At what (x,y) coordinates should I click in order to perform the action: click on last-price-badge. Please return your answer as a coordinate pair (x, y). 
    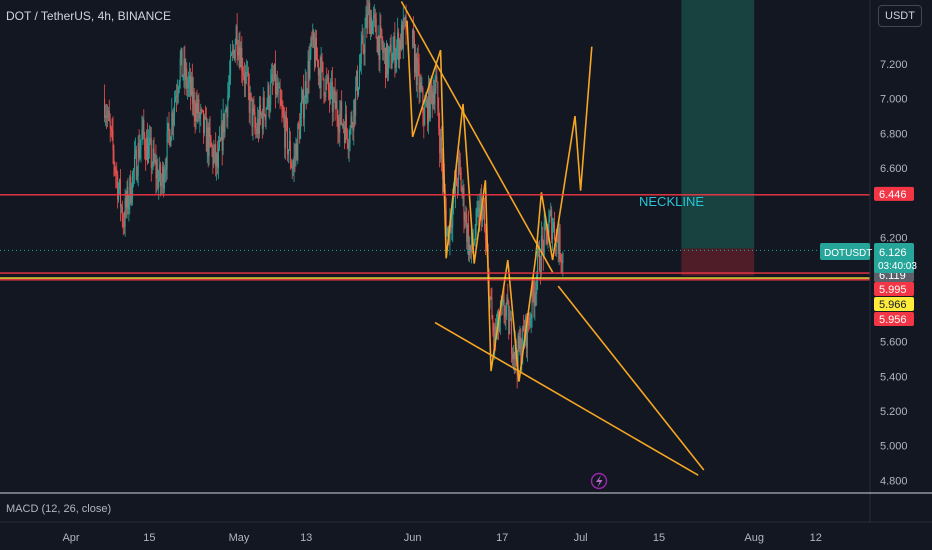
    Looking at the image, I should click on (894, 258).